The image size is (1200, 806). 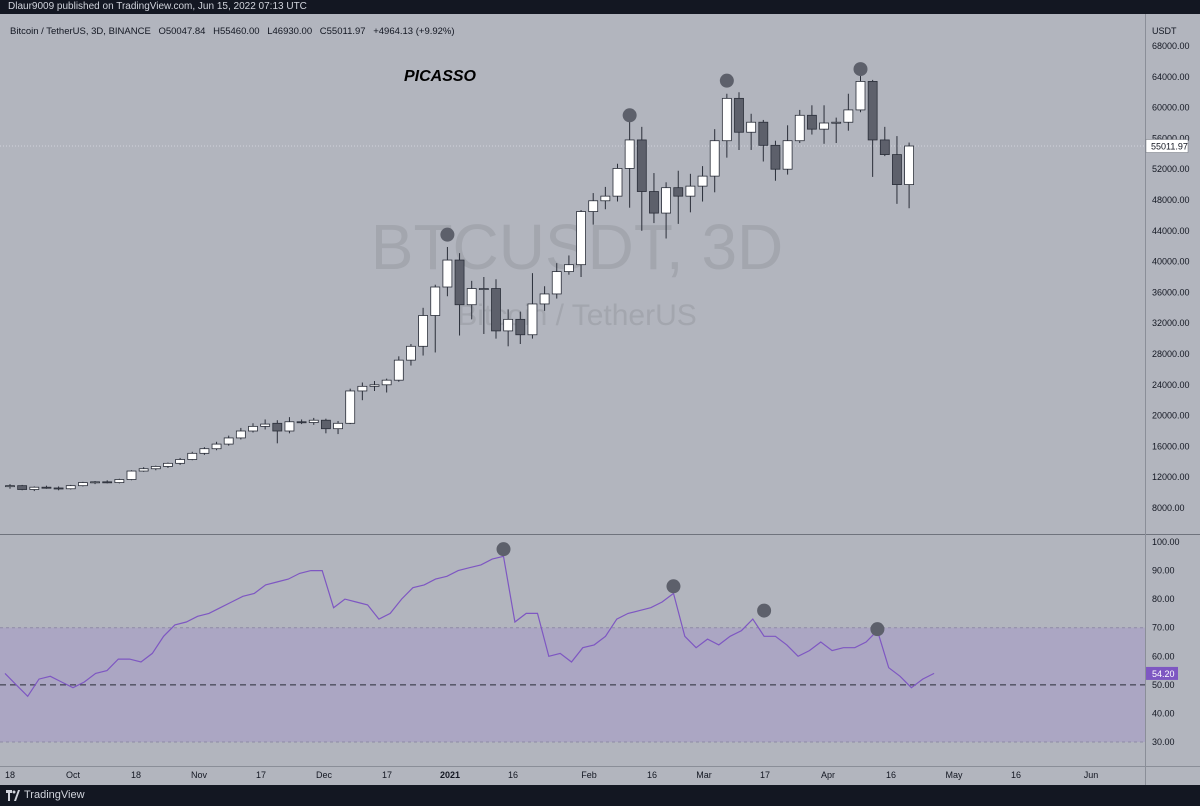 I want to click on rsi-tick-label: 100.00, so click(x=1166, y=542).